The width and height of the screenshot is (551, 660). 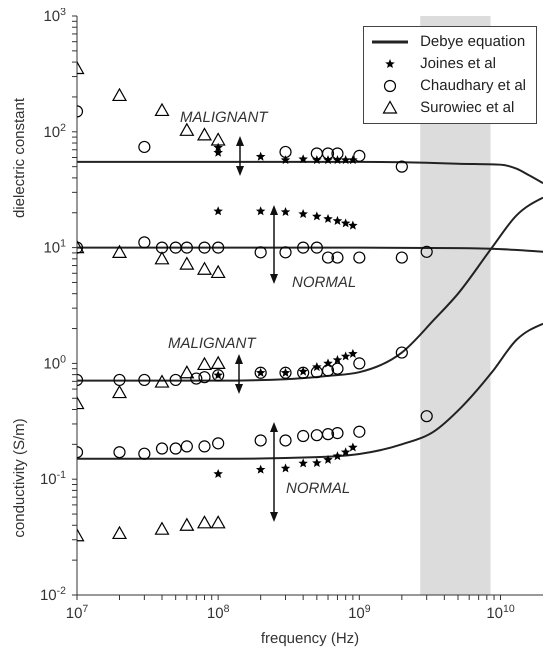 I want to click on y-tick-label: 10$^{2}$, so click(x=54, y=131).